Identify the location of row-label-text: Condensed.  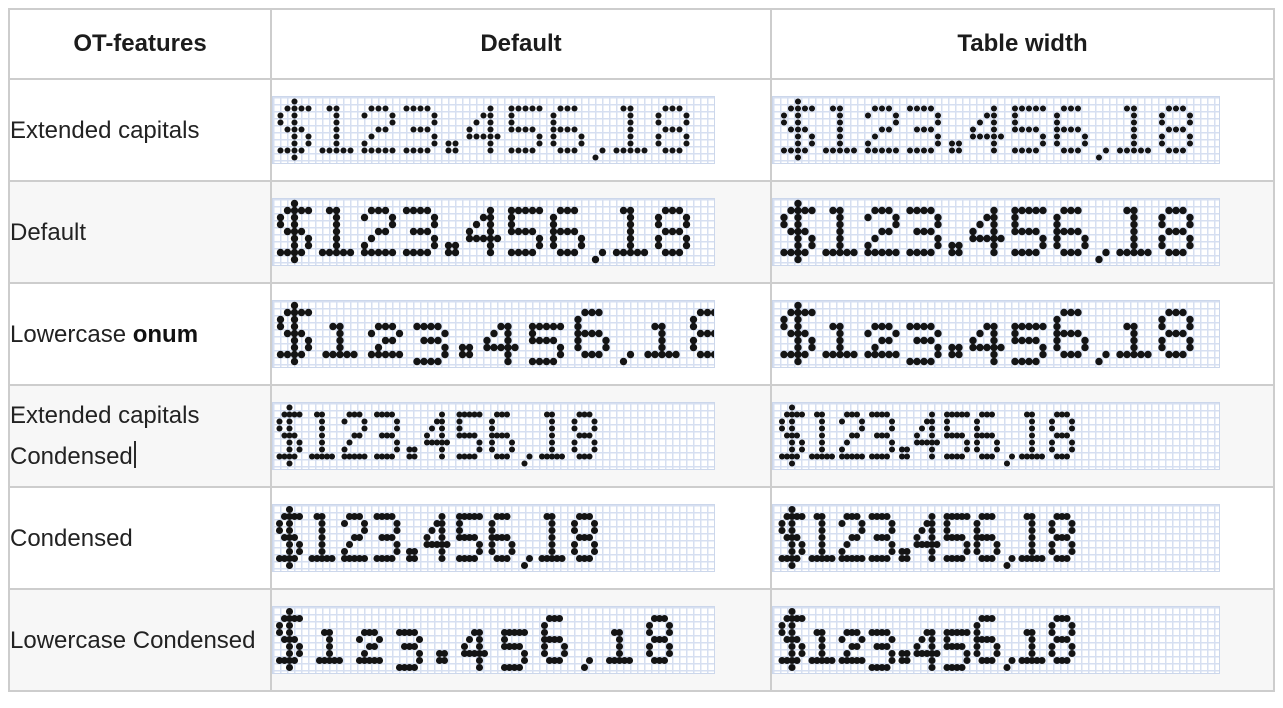
(71, 538).